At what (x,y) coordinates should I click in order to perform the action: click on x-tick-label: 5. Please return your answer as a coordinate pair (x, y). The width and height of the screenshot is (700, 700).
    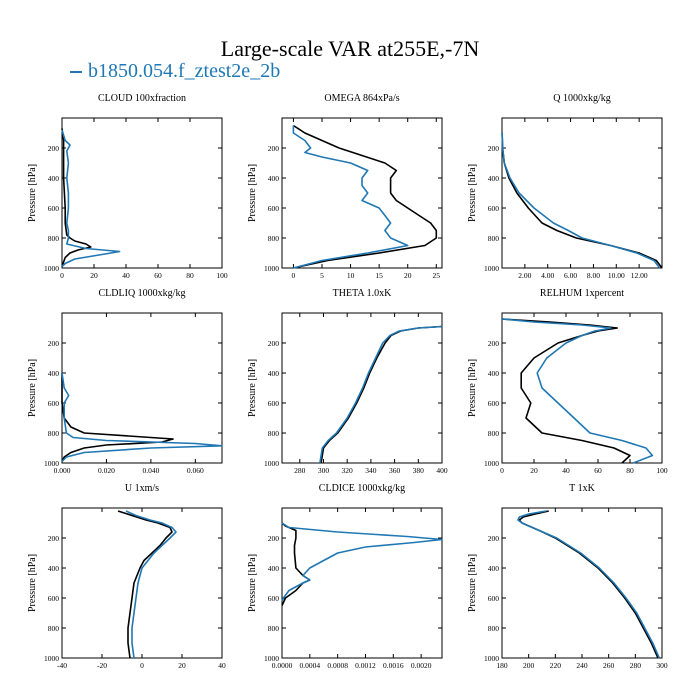
    Looking at the image, I should click on (322, 275).